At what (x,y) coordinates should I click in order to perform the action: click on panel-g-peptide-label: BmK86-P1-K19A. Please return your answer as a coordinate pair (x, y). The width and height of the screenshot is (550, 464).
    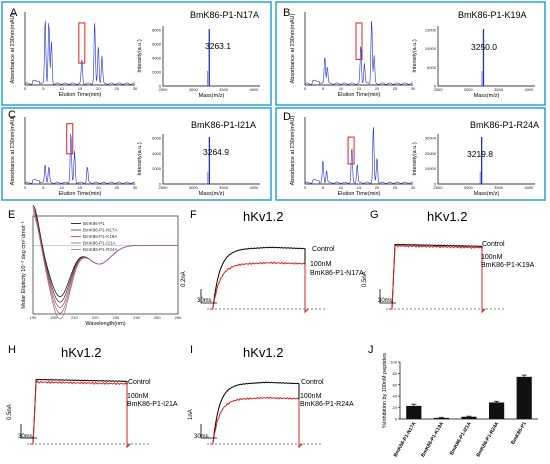
    Looking at the image, I should click on (508, 265).